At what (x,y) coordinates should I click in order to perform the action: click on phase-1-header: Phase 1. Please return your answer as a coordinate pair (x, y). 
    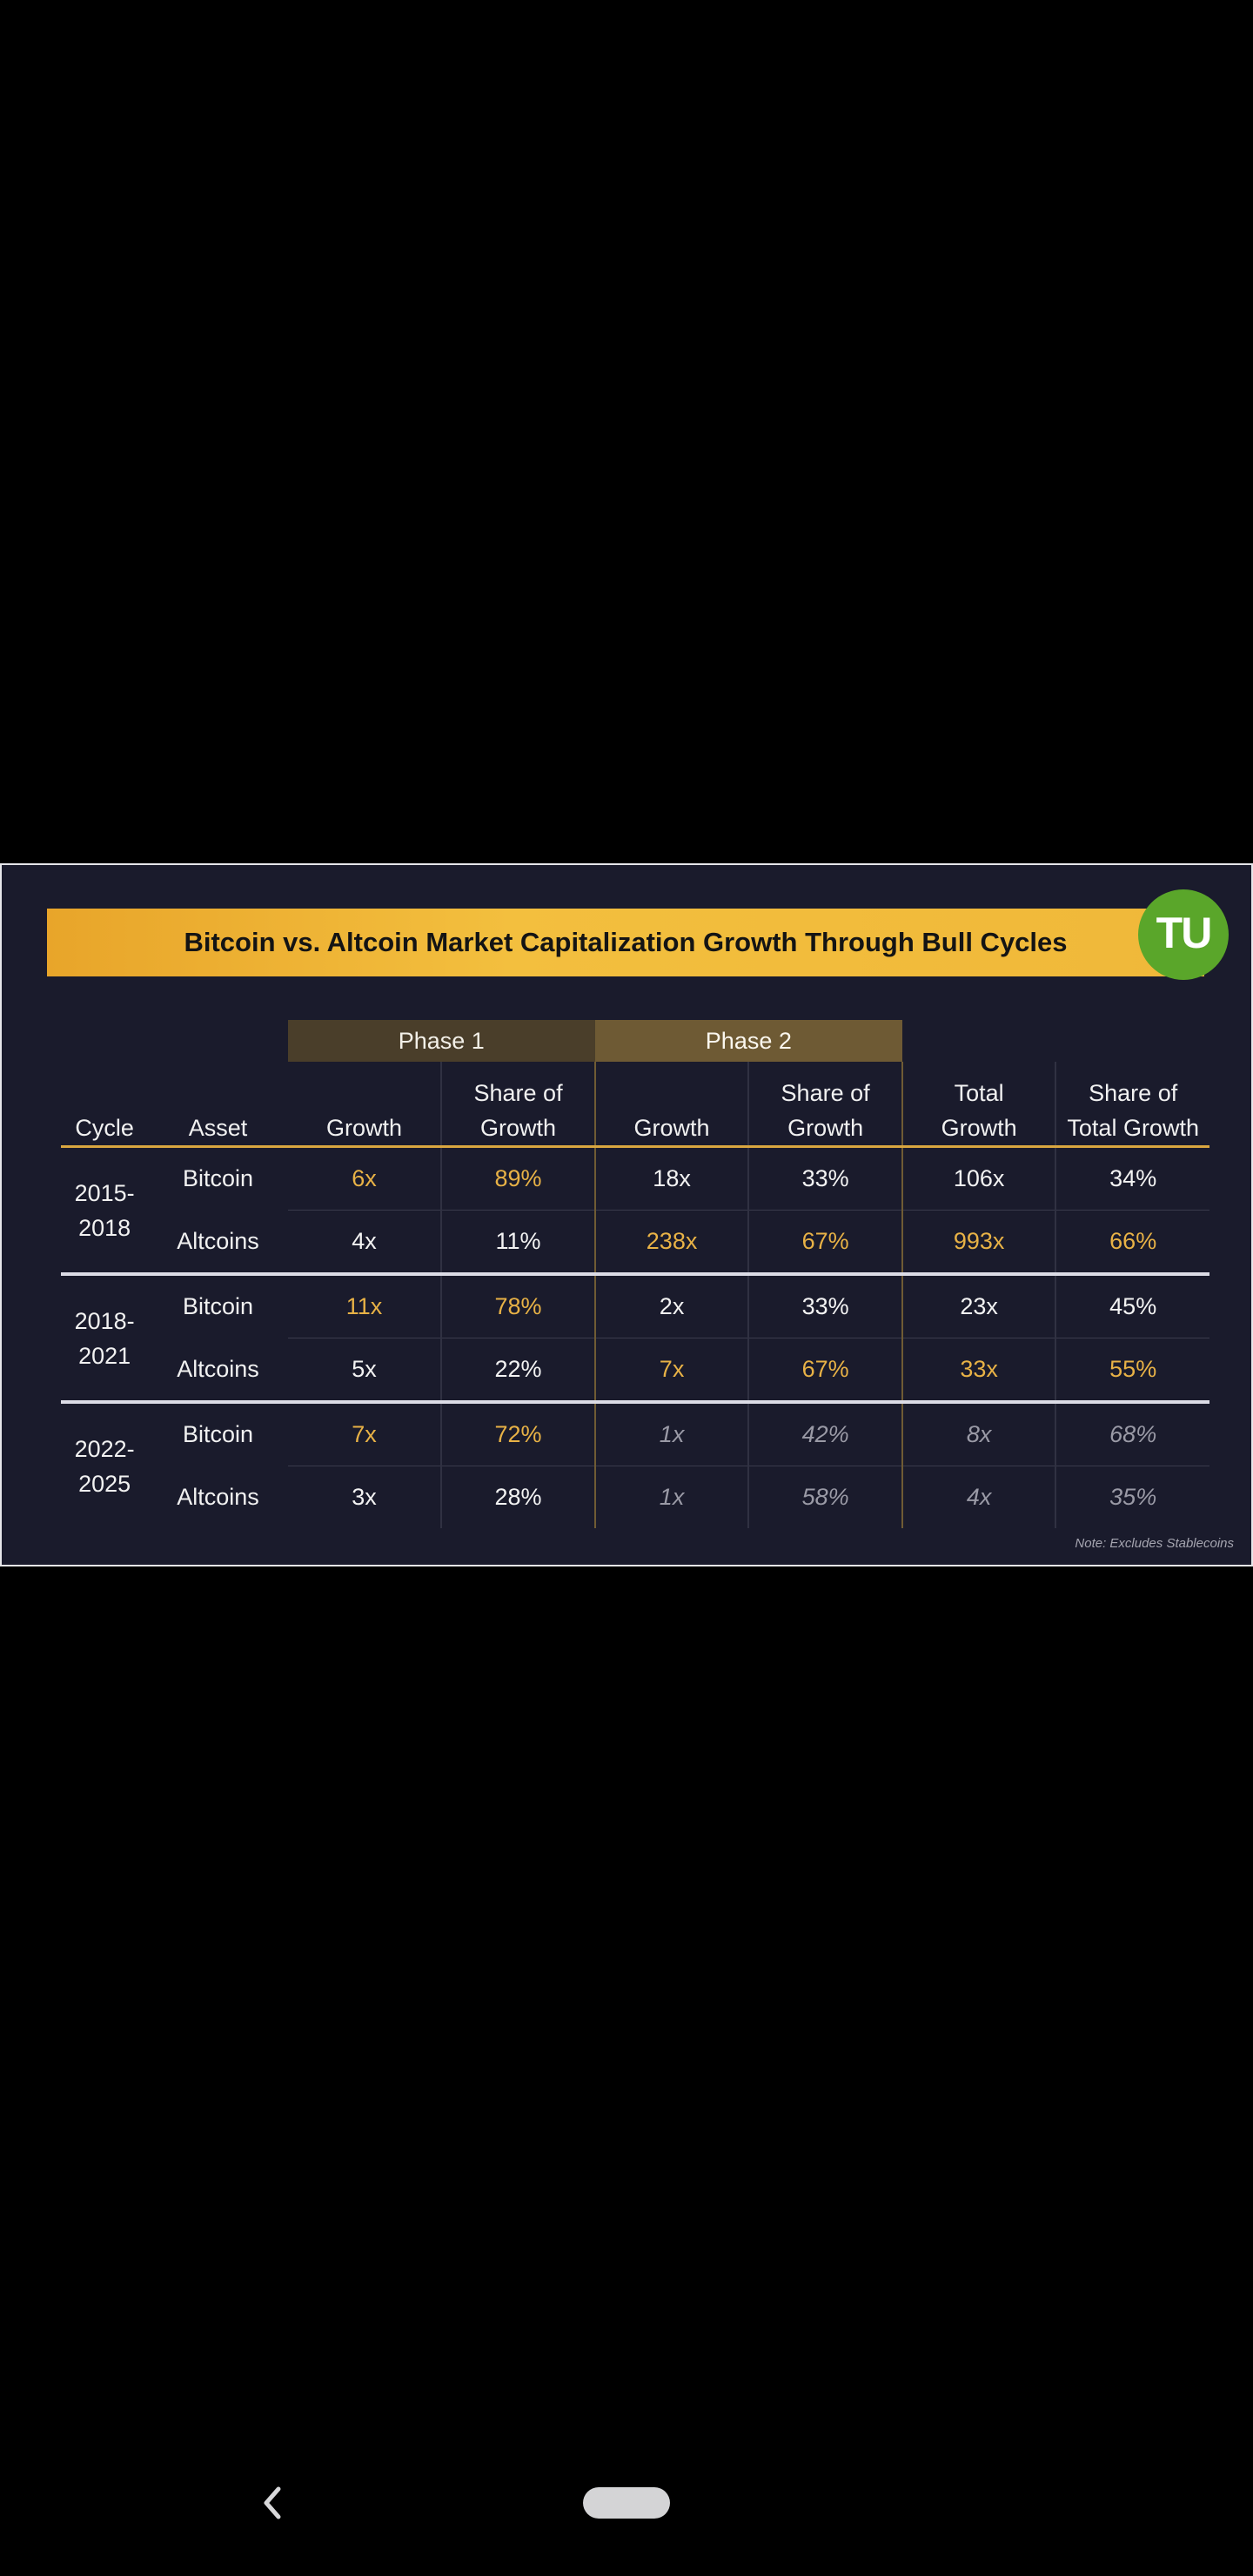
    Looking at the image, I should click on (441, 1041).